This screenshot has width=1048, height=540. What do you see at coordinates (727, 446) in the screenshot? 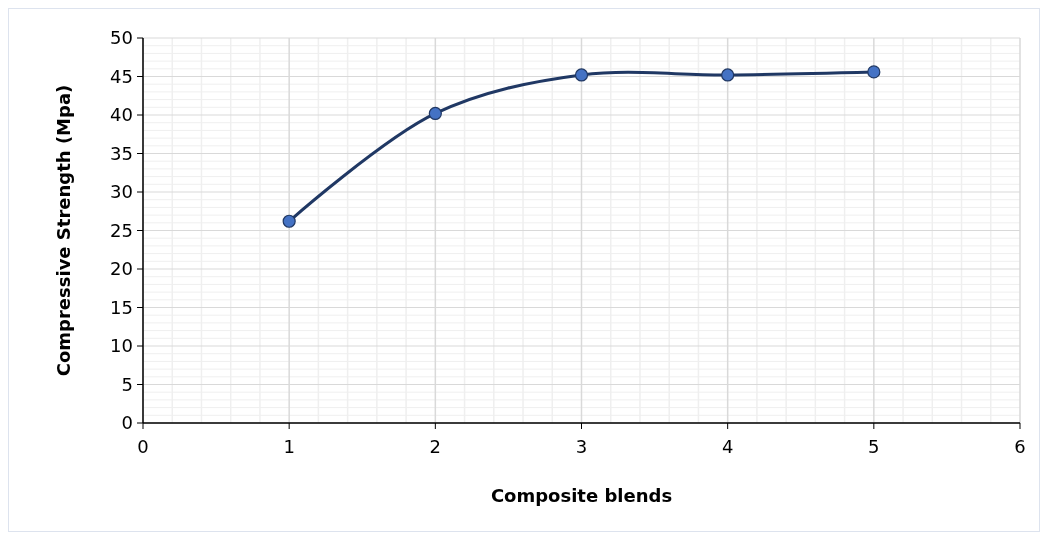
I see `x-tick-label: 4` at bounding box center [727, 446].